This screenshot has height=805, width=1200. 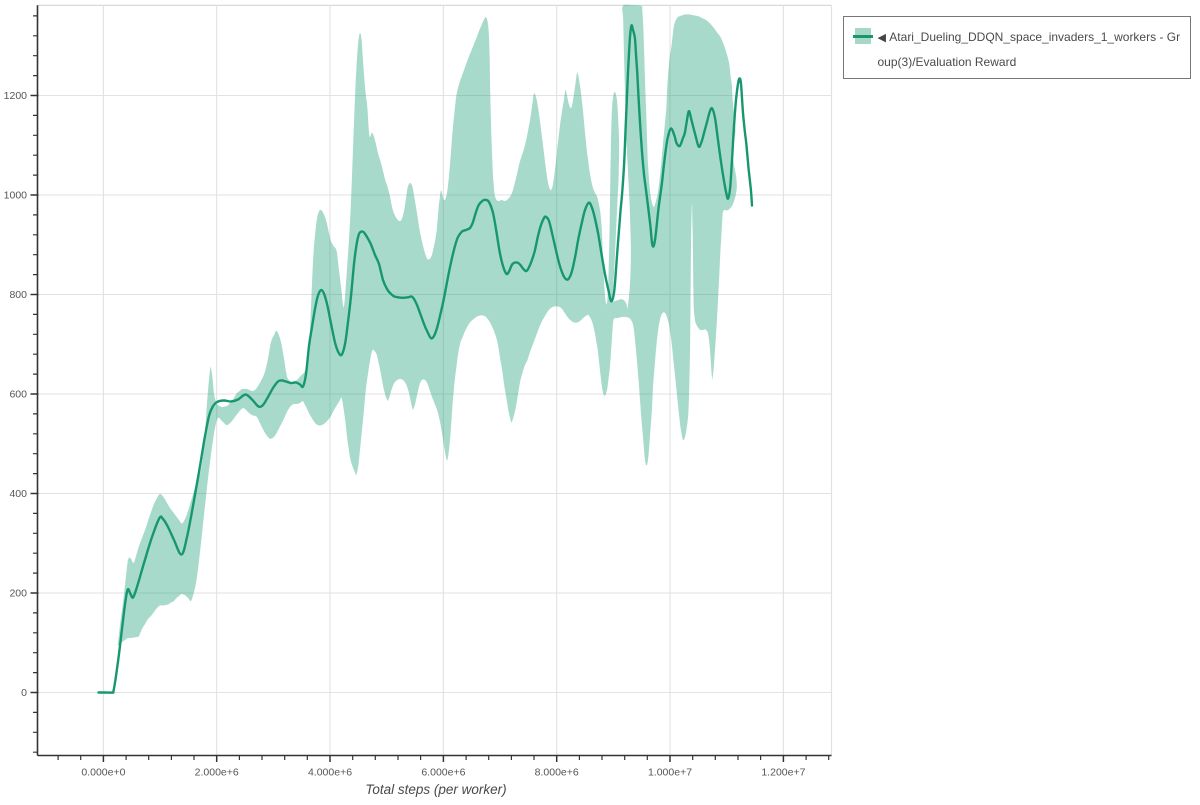 What do you see at coordinates (783, 773) in the screenshot?
I see `svg-text: 1.200e+7` at bounding box center [783, 773].